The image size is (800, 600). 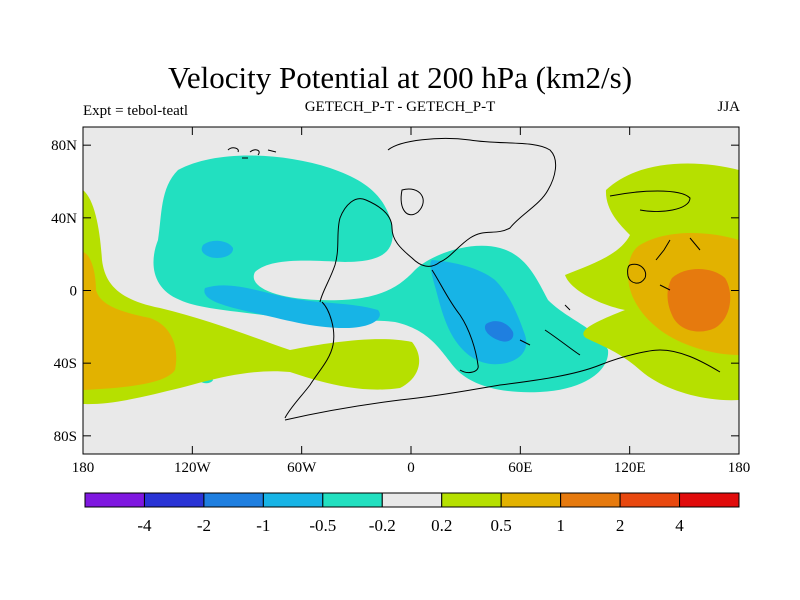 What do you see at coordinates (499, 331) in the screenshot?
I see `contour-neg-core` at bounding box center [499, 331].